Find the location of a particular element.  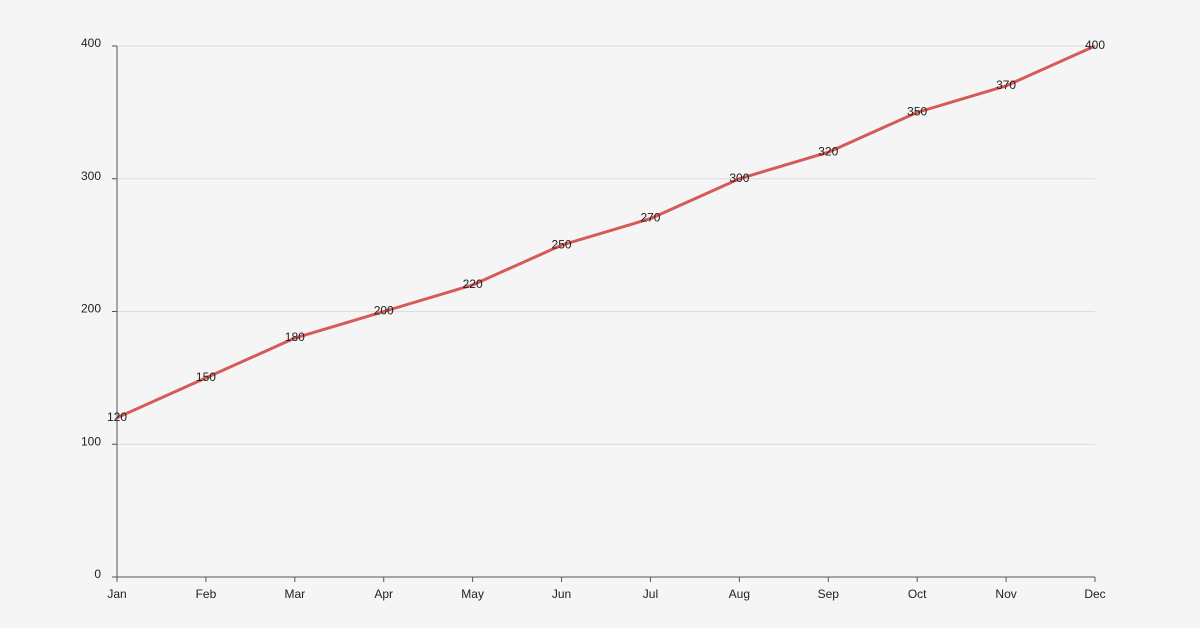

data-label: 220 is located at coordinates (473, 284).